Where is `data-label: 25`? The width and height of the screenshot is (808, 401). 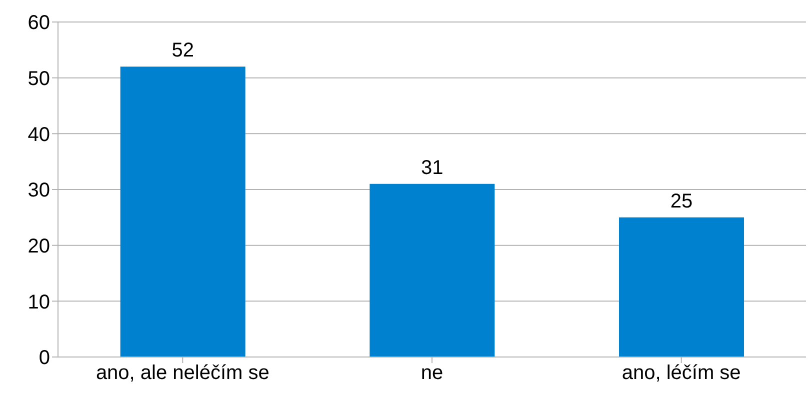 data-label: 25 is located at coordinates (681, 201).